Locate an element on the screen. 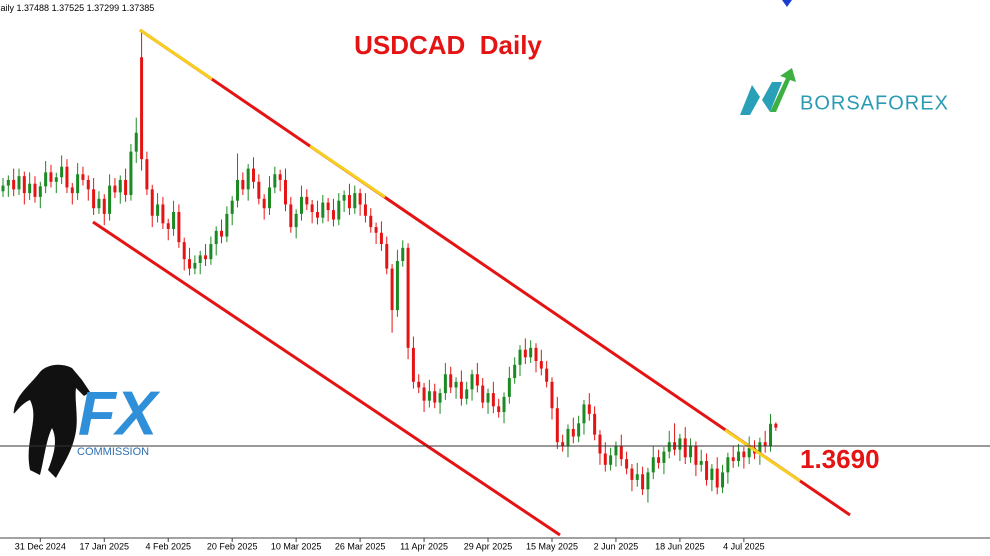 The width and height of the screenshot is (990, 556). x-tick-label: 4 Jul 2025 is located at coordinates (744, 546).